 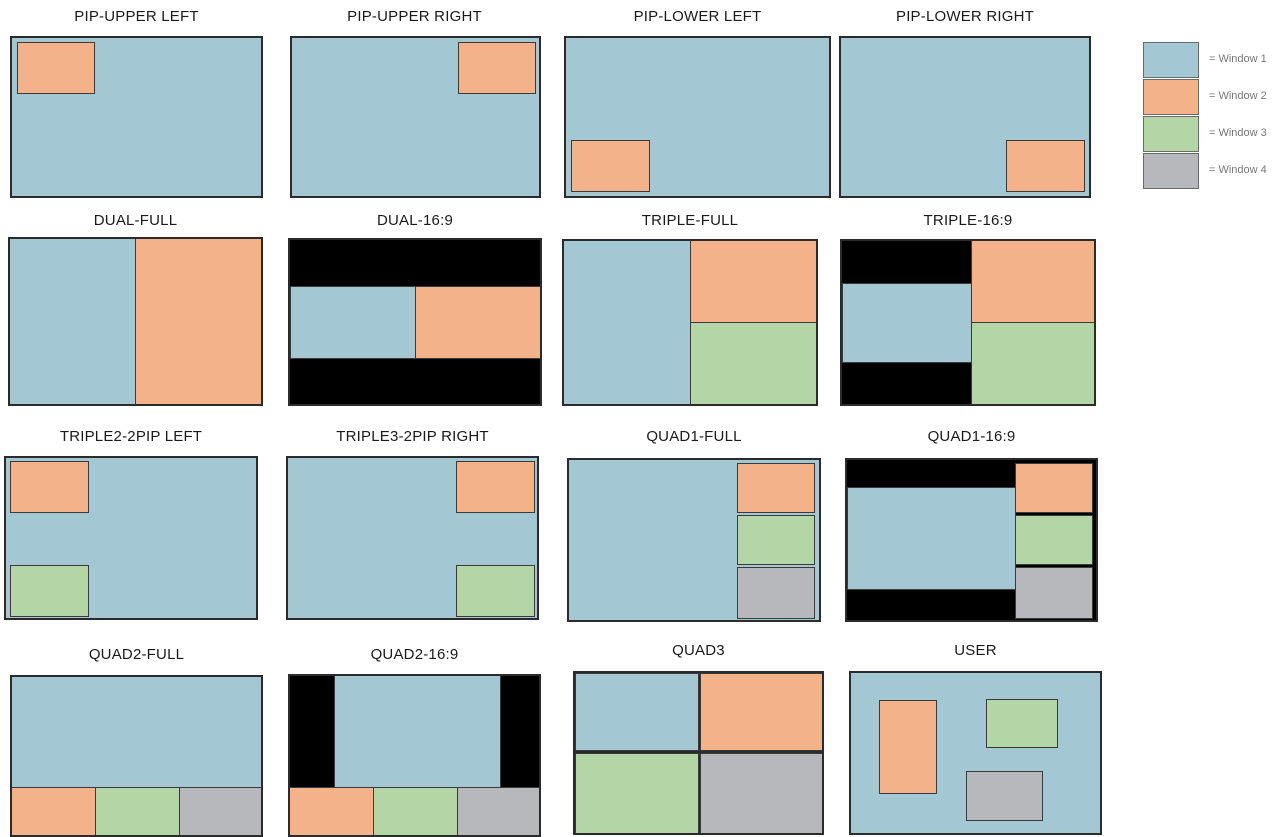 I want to click on layout-pip-upper-left: PIP-UPPER LEFT, so click(x=136, y=103).